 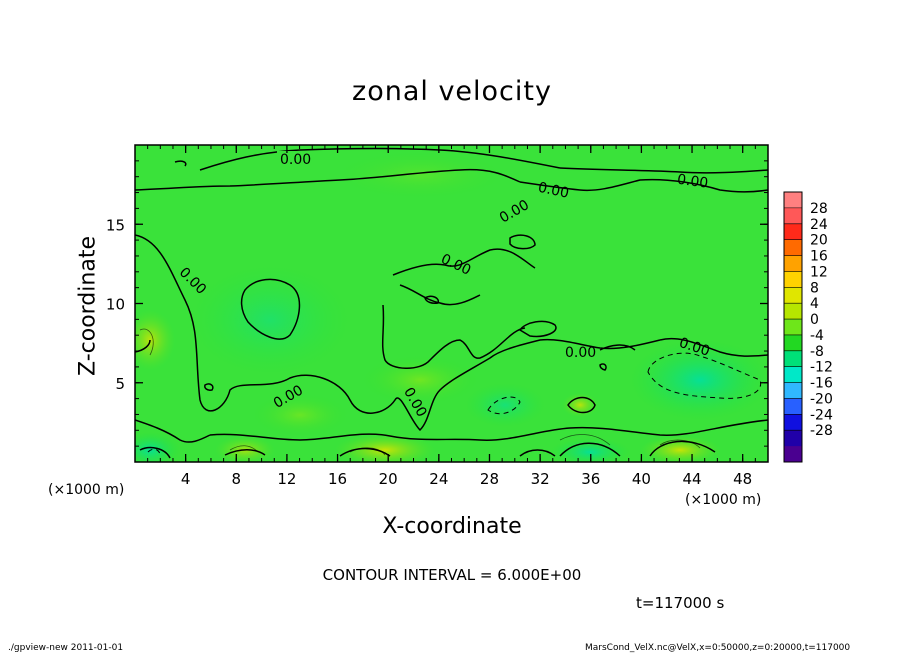 I want to click on colorbar-label: -8, so click(x=817, y=352).